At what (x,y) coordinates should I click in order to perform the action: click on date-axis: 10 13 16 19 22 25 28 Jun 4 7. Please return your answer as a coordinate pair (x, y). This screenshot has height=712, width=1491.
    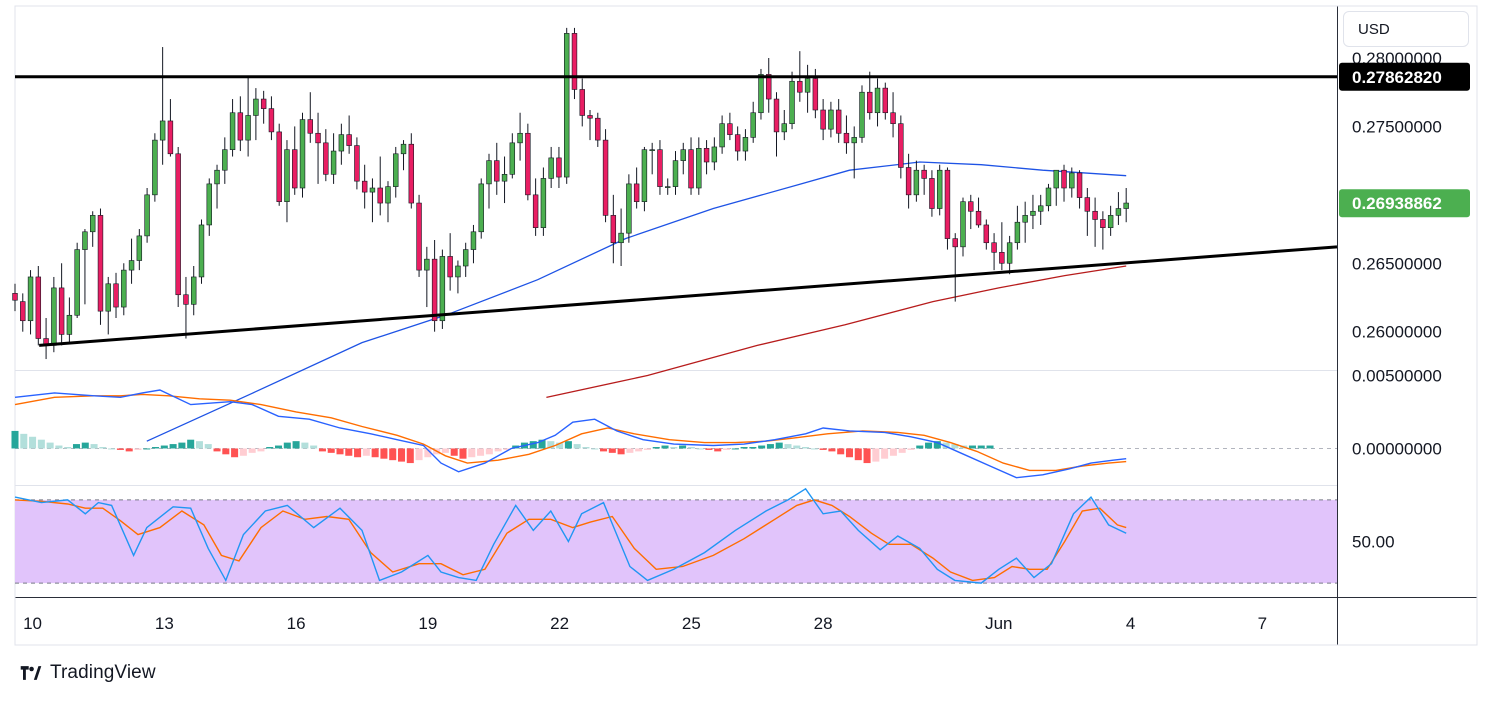
    Looking at the image, I should click on (645, 623).